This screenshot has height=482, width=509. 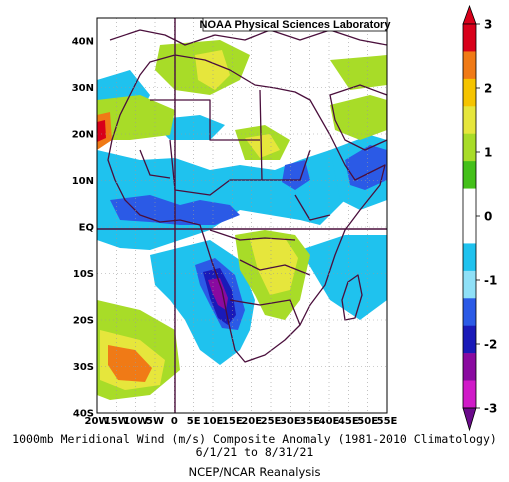 What do you see at coordinates (135, 421) in the screenshot?
I see `longitude-label: 10W` at bounding box center [135, 421].